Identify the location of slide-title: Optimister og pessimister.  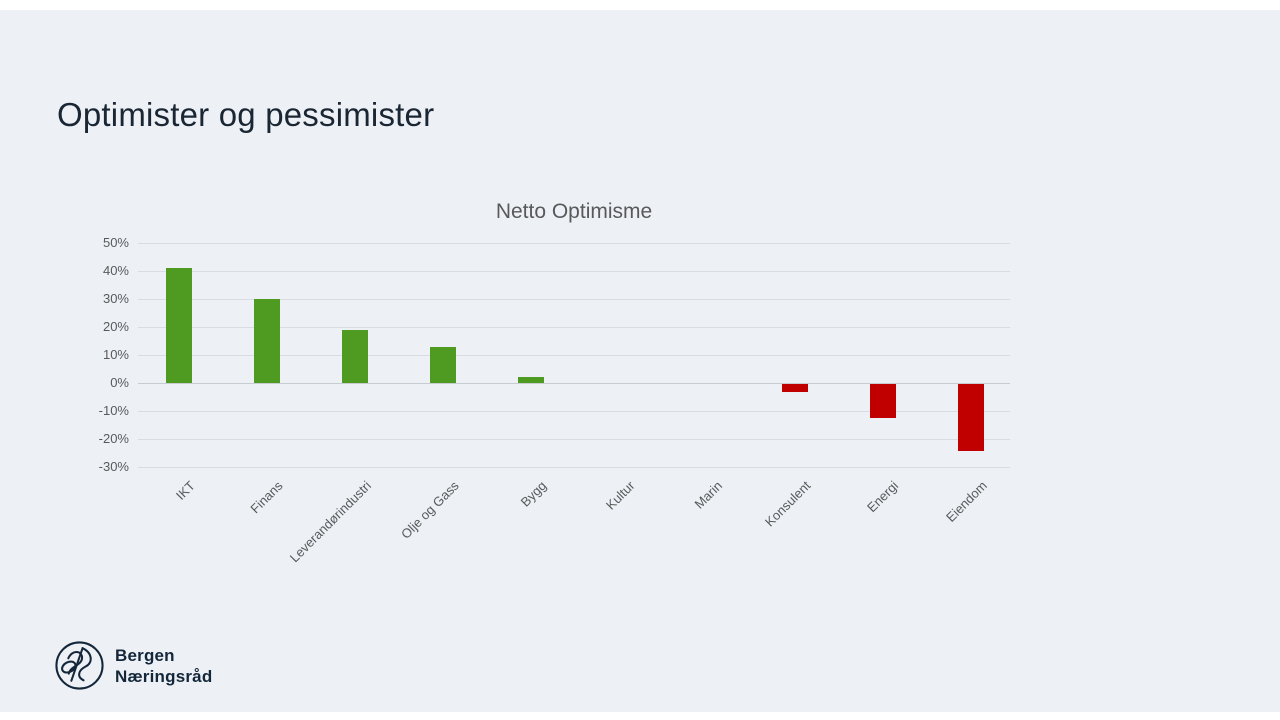
(246, 114).